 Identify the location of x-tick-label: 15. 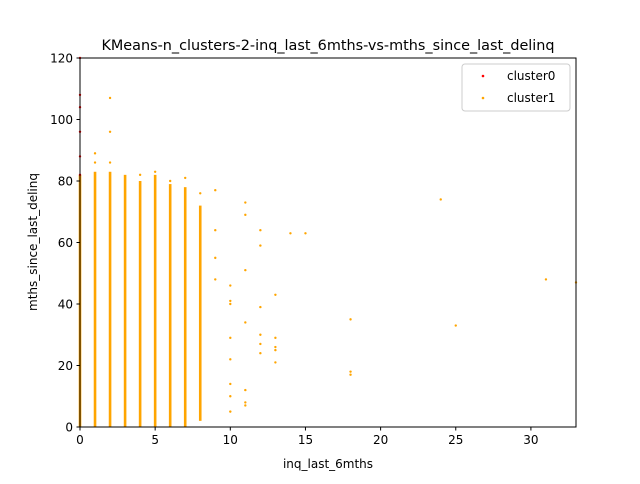
(305, 440).